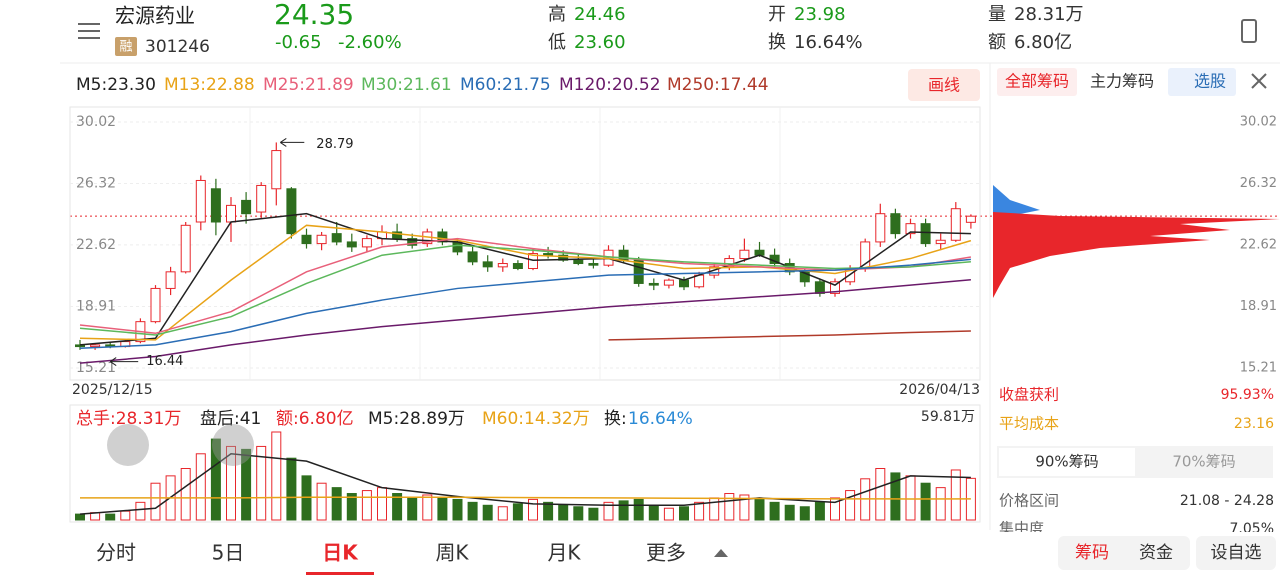 Image resolution: width=1280 pixels, height=576 pixels. I want to click on stock-code: 301246, so click(177, 47).